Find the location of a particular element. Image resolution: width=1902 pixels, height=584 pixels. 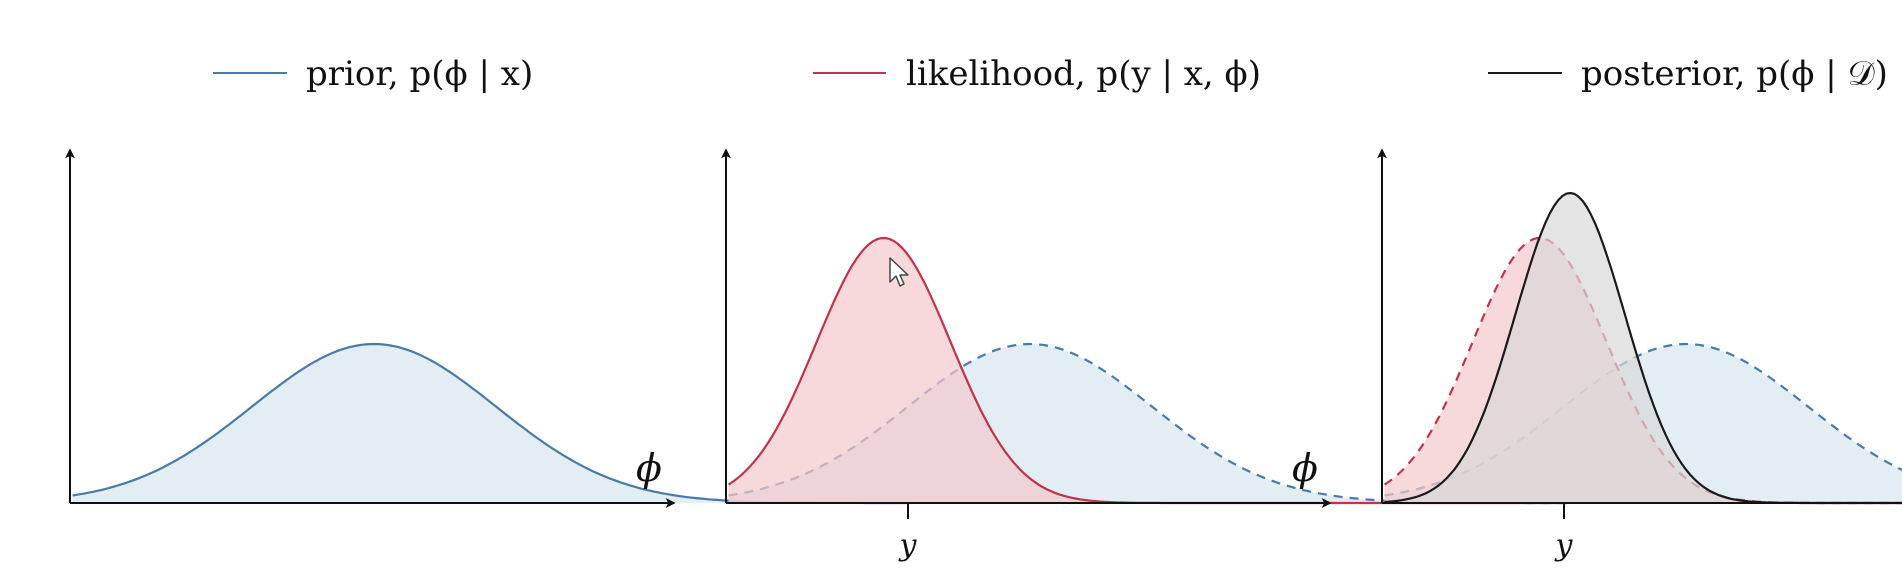

legend-posterior: posterior, p(ϕ | 𝒟) is located at coordinates (1688, 74).